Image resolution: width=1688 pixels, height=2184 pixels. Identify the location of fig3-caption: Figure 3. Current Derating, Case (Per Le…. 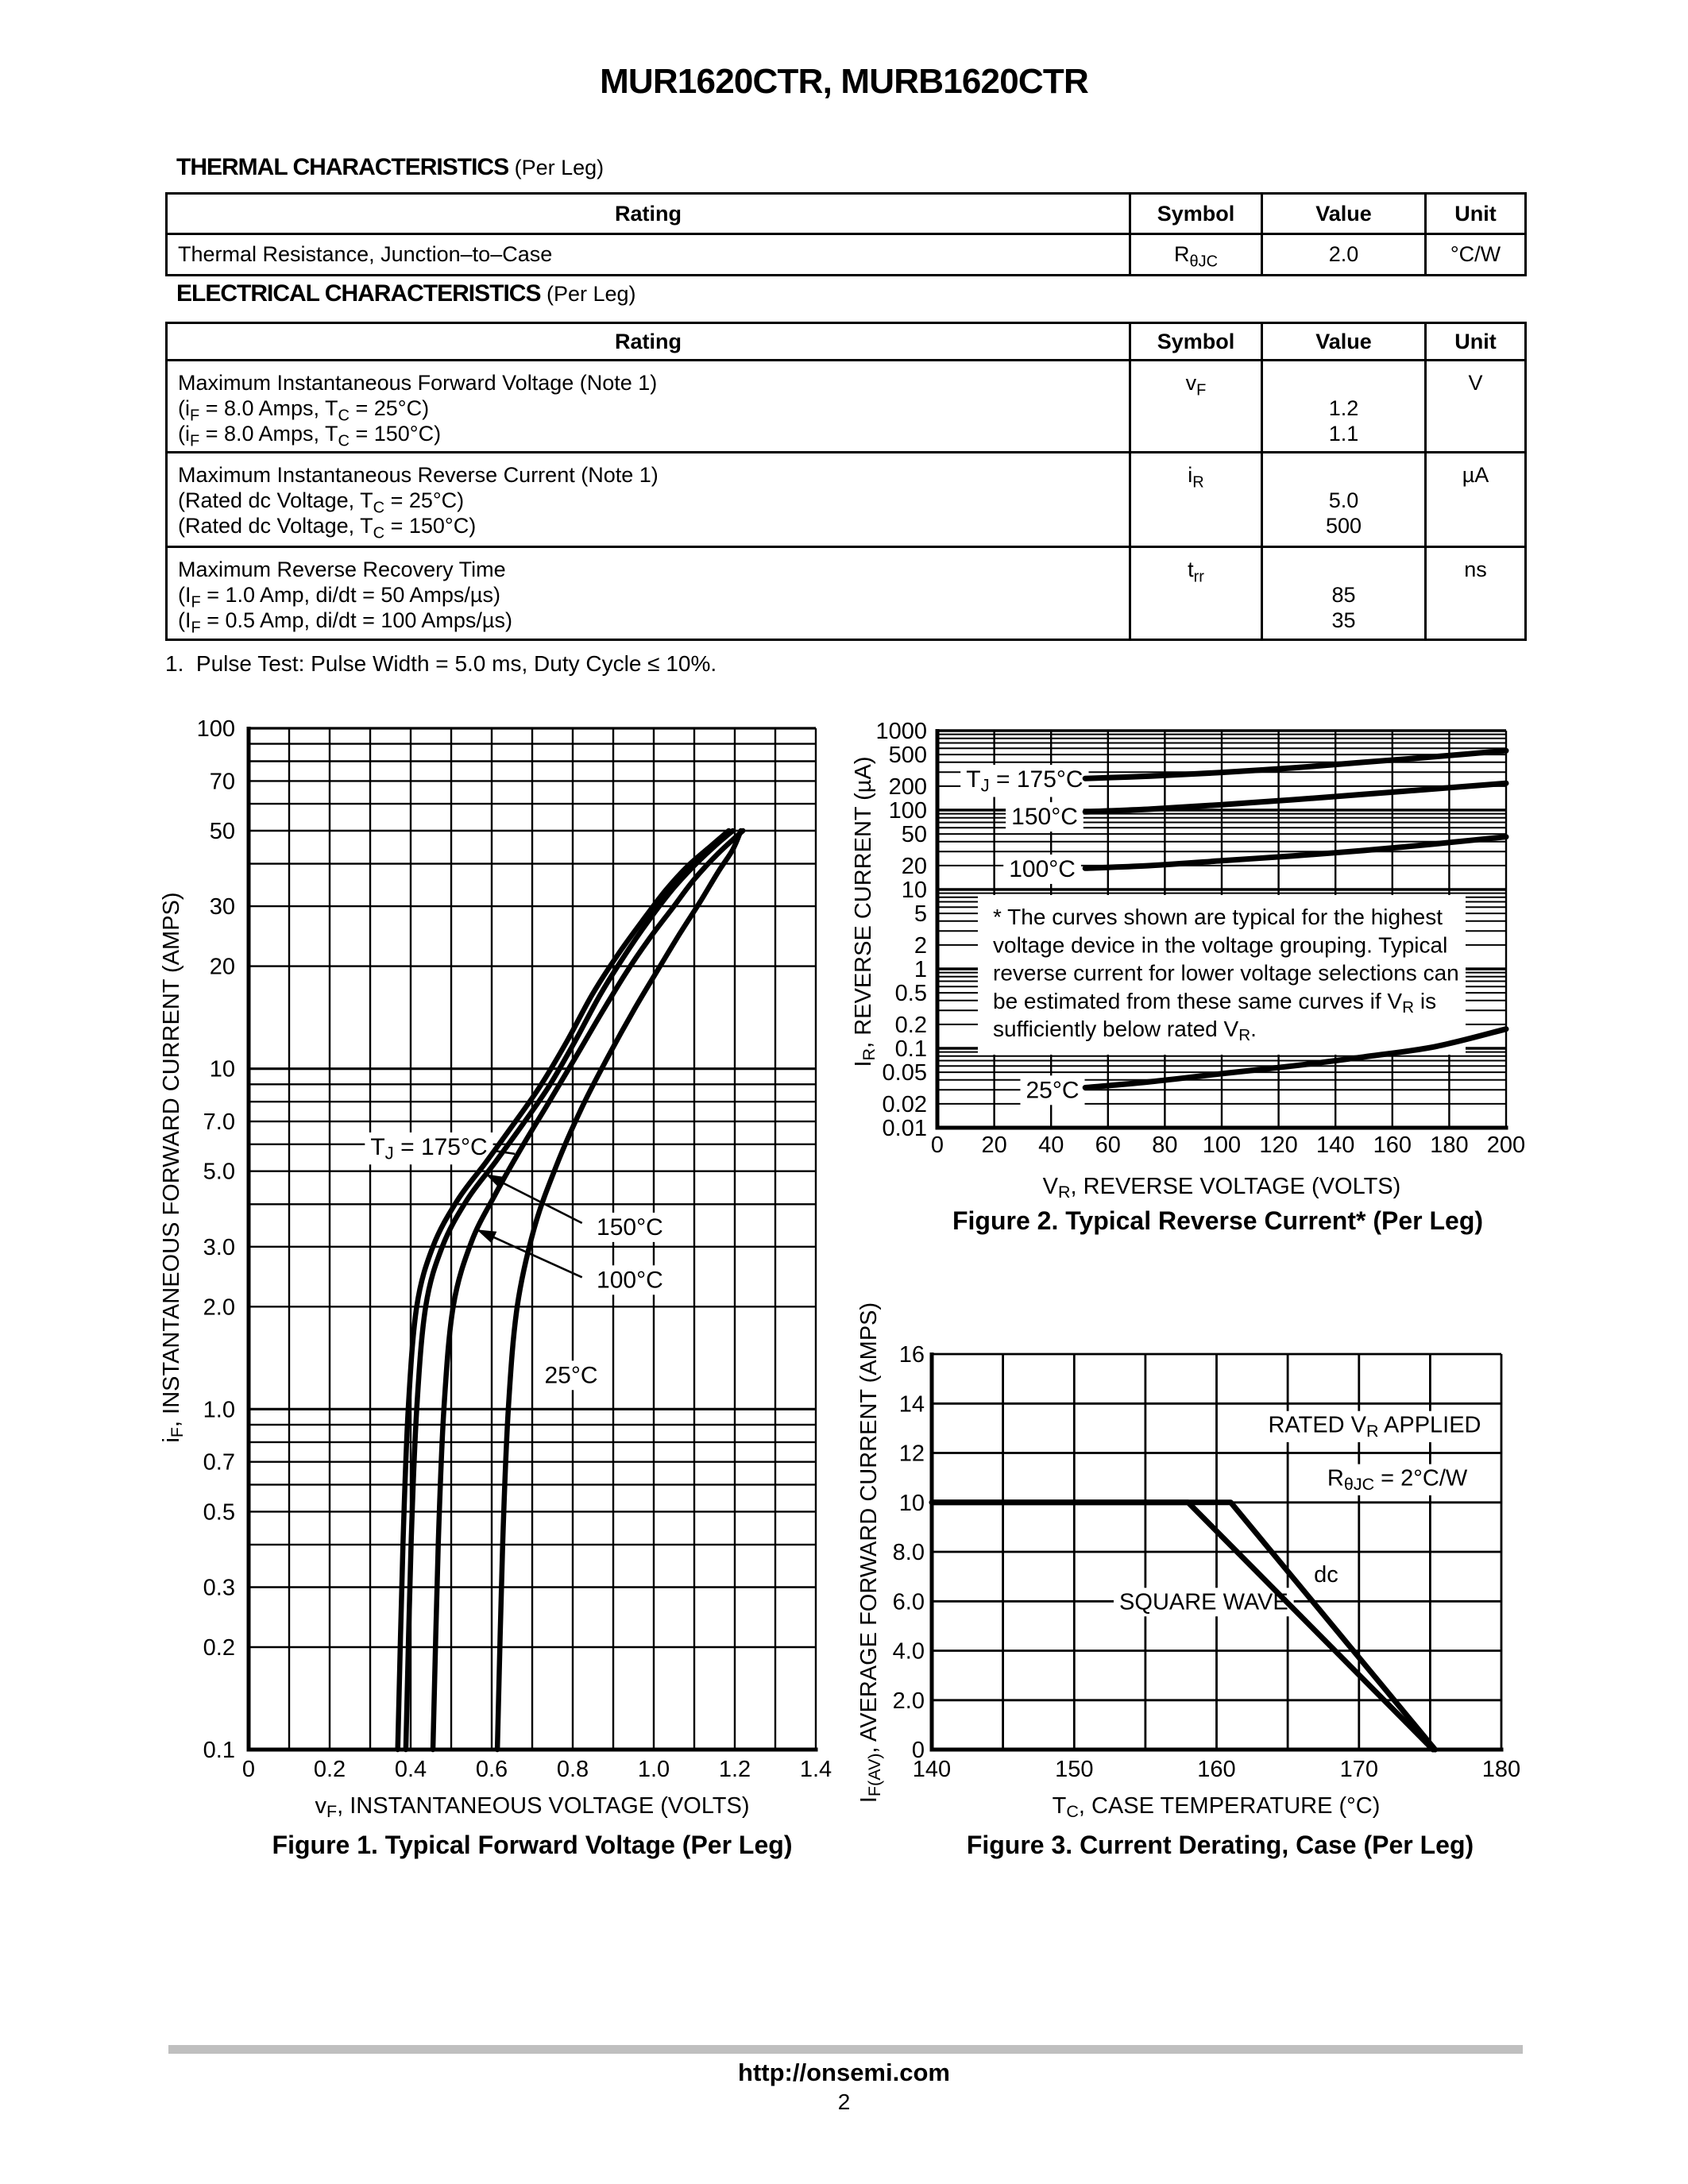
(1220, 1845).